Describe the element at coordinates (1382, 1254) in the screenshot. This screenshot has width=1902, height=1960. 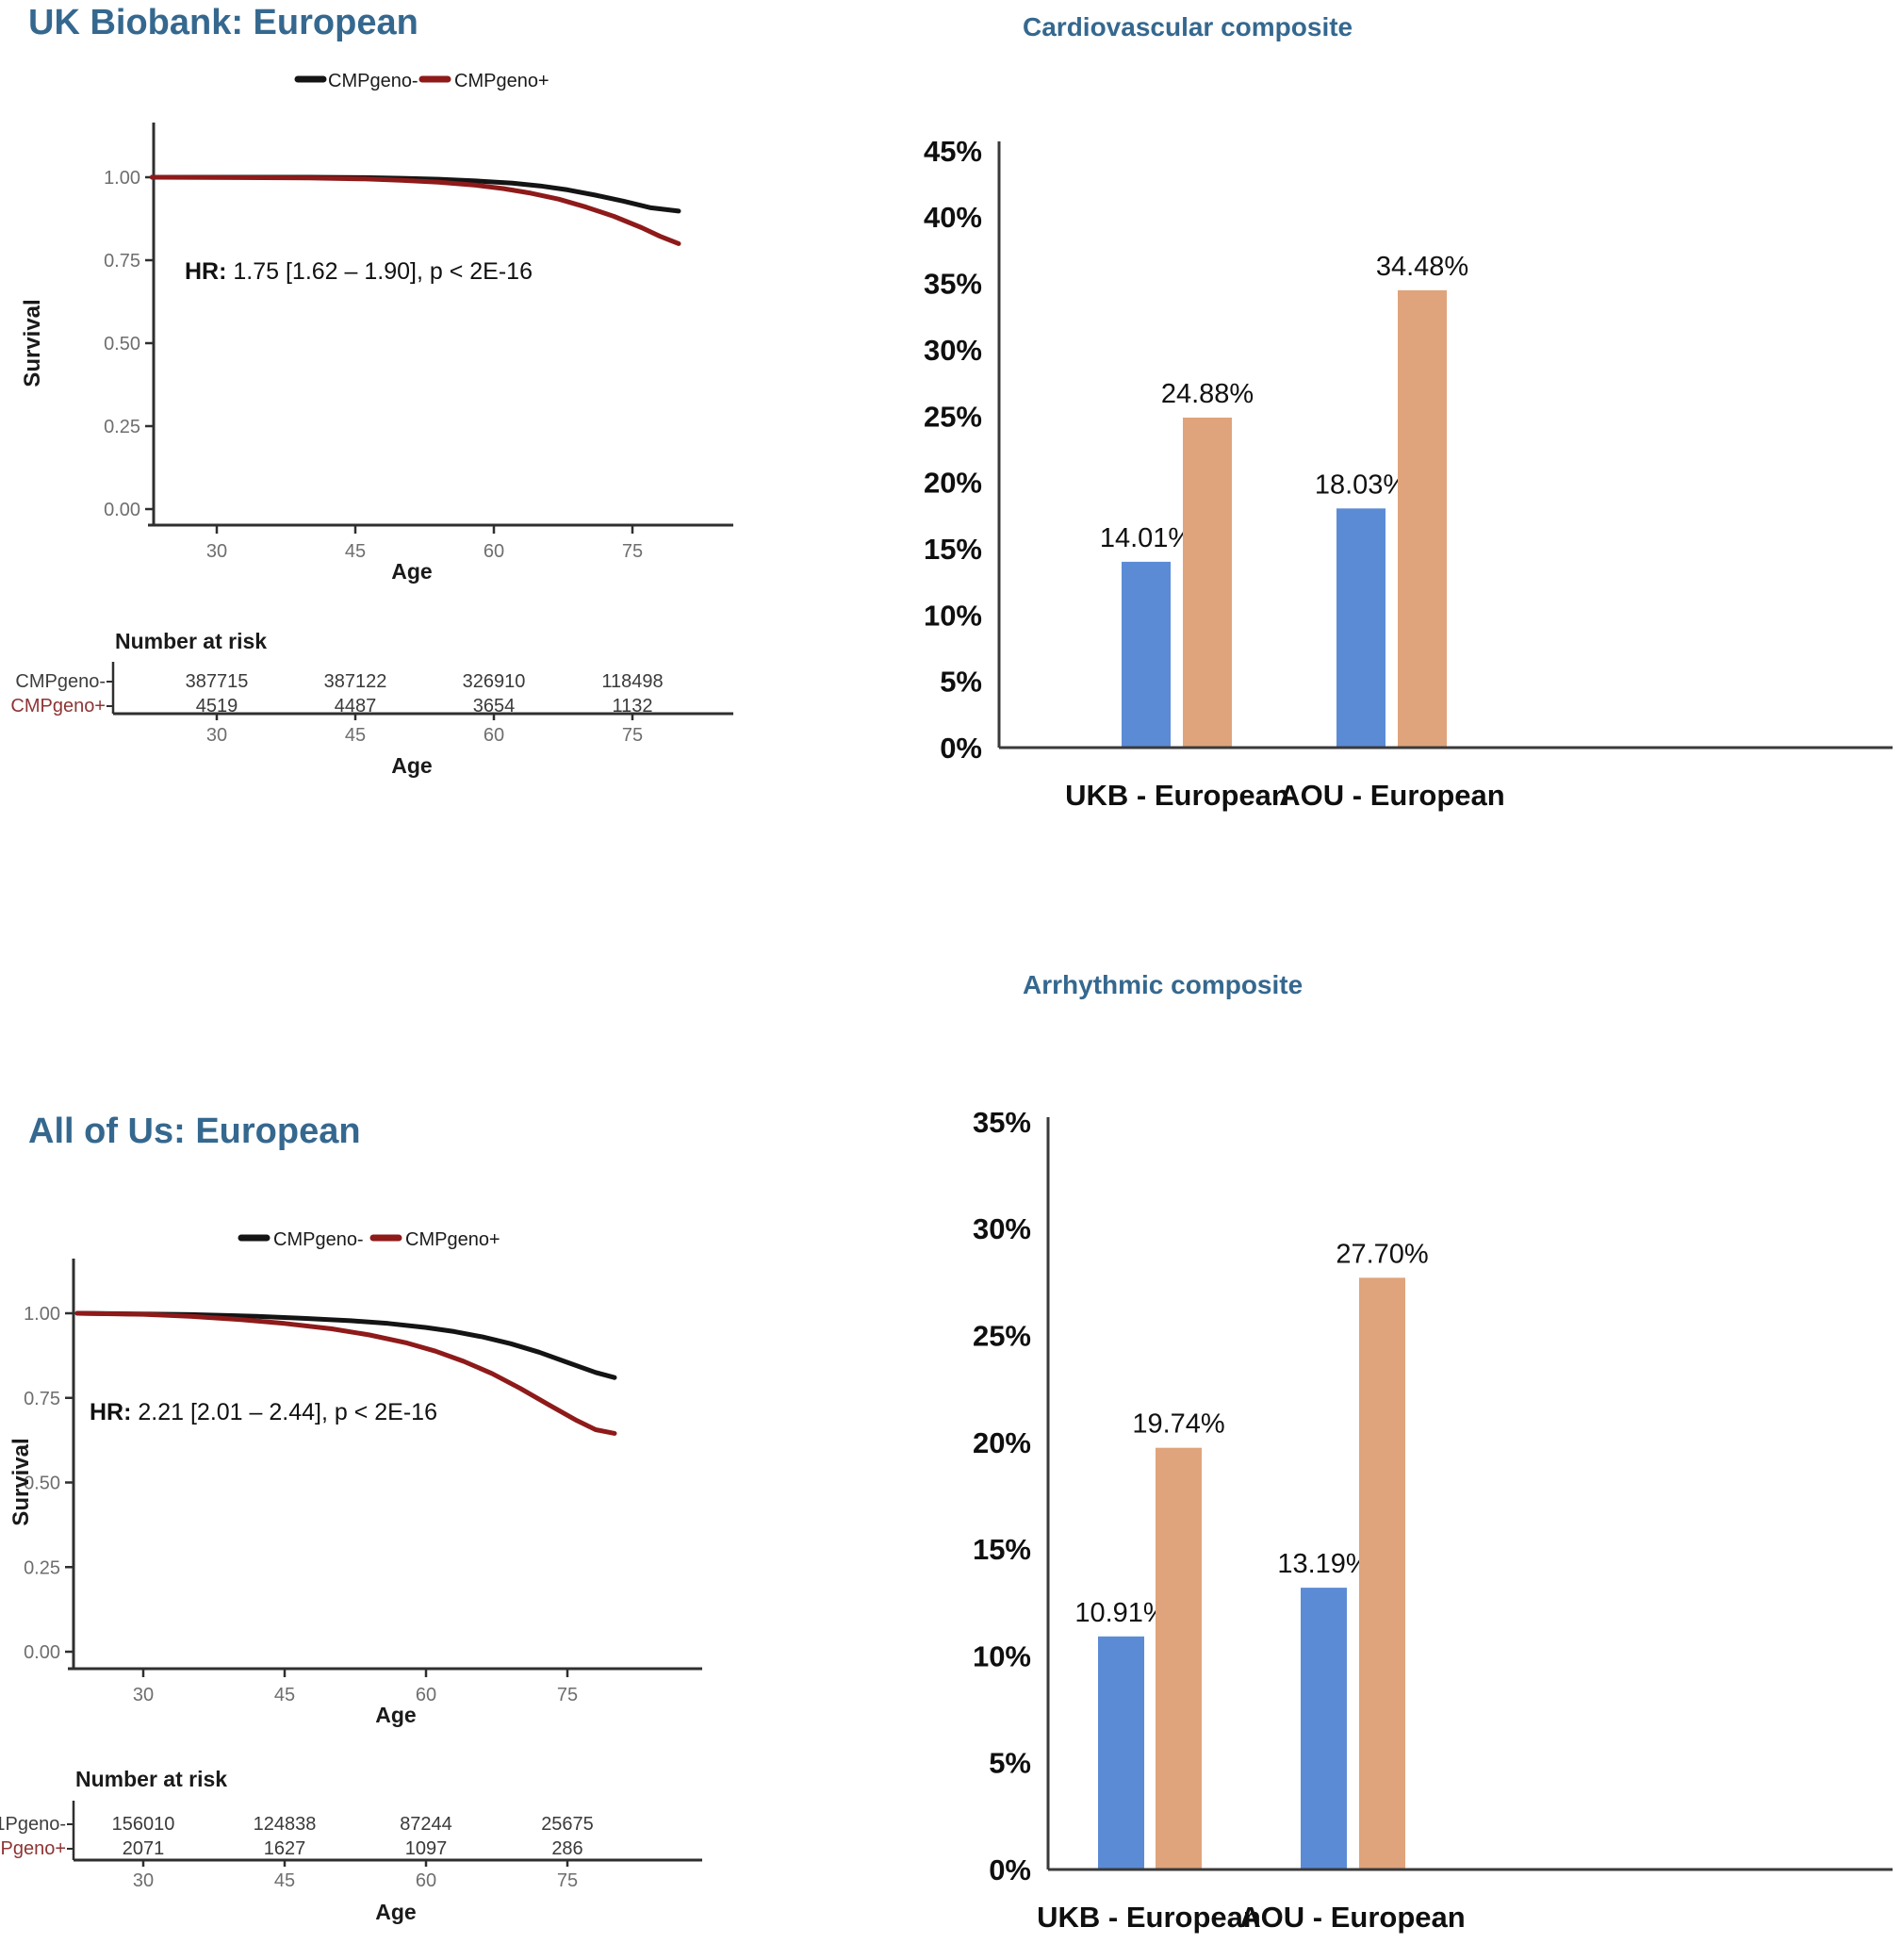
I see `bar-value-label: 27.70%` at that location.